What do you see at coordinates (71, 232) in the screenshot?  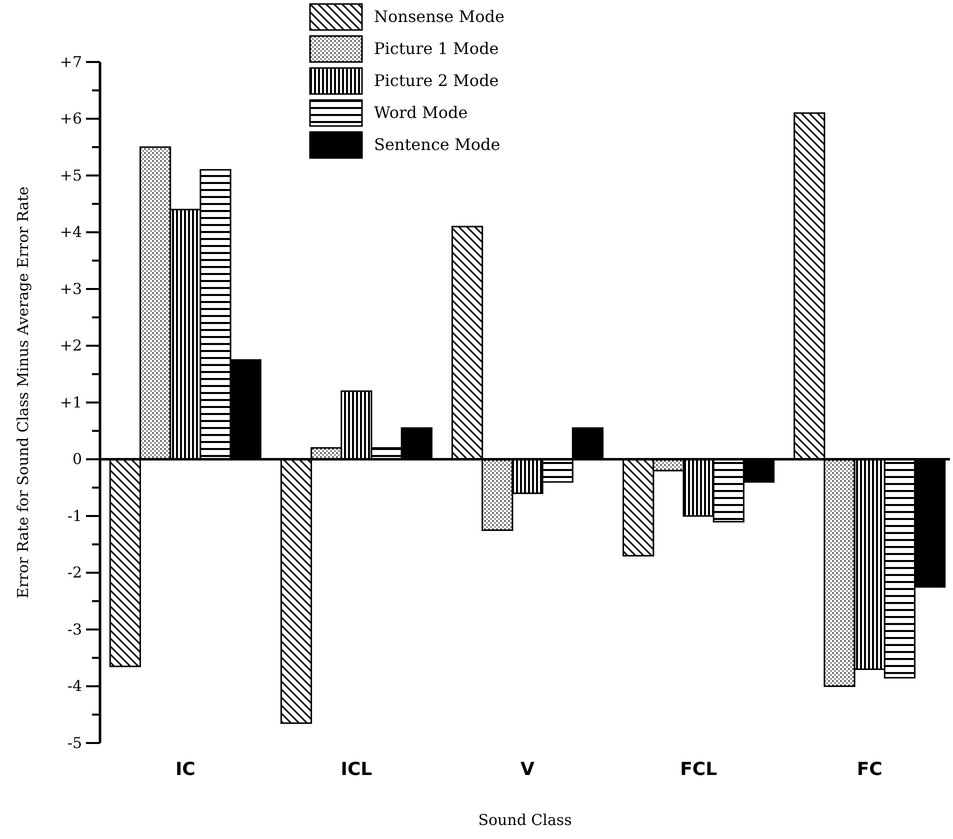 I see `y-tick-label: +4` at bounding box center [71, 232].